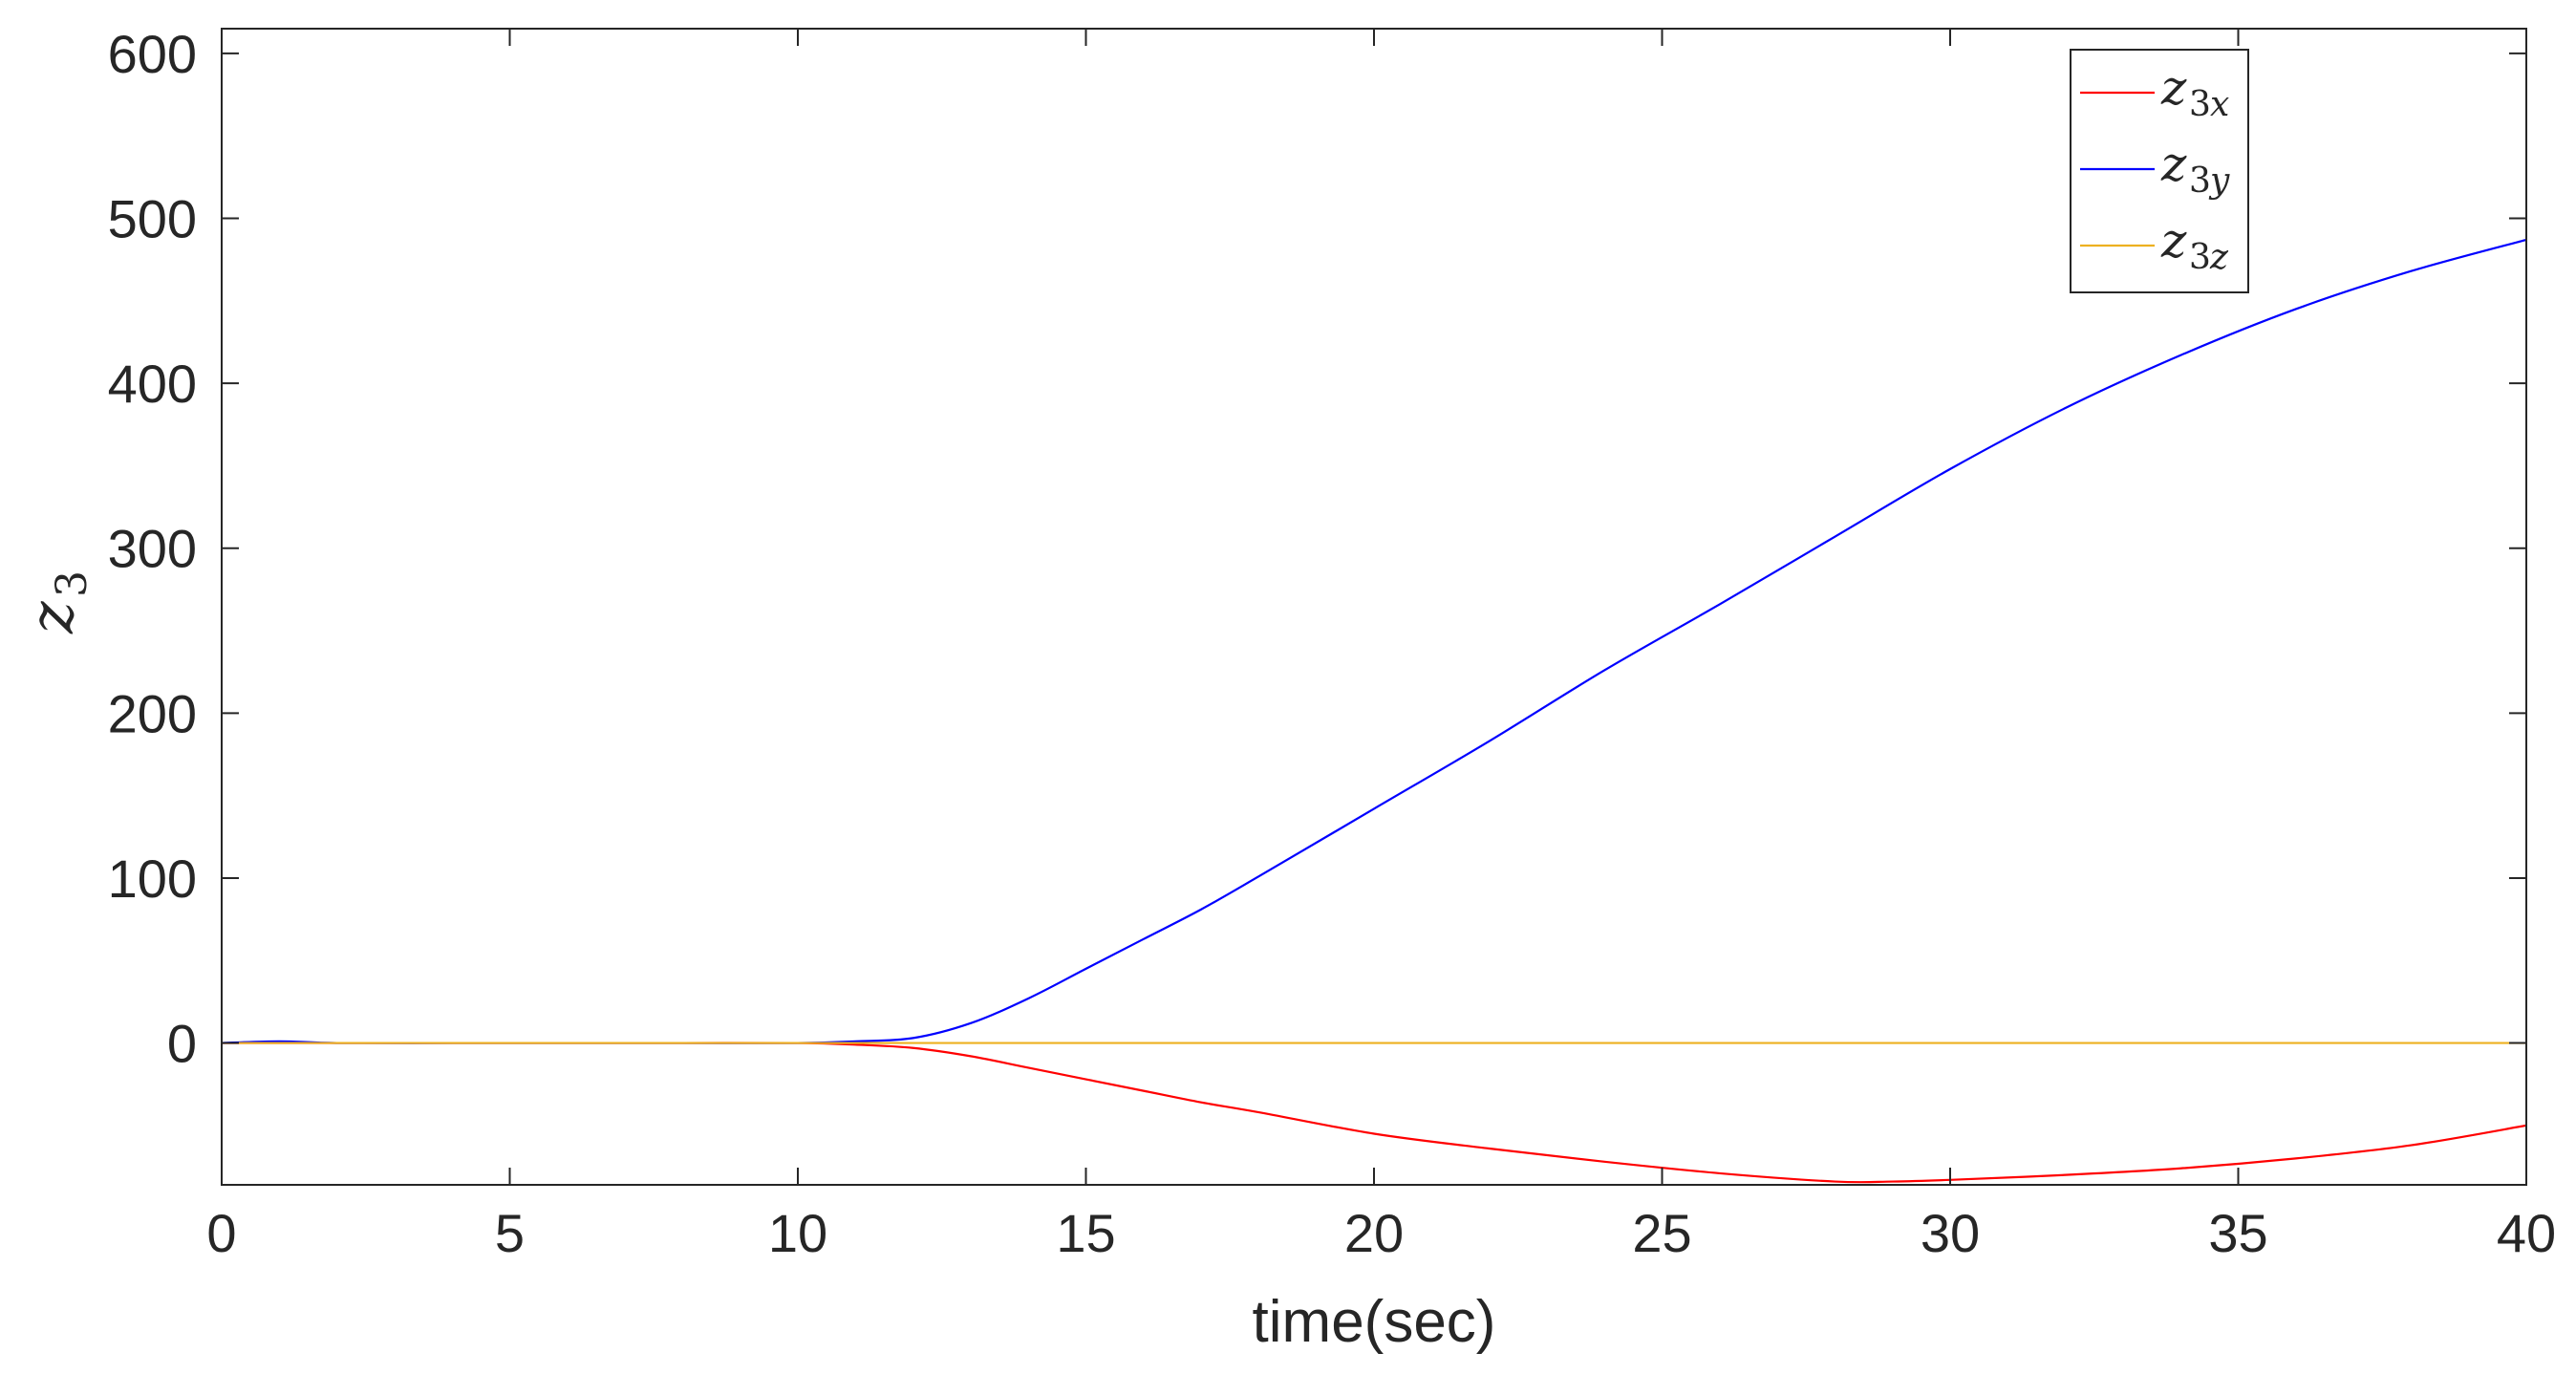 Image resolution: width=2576 pixels, height=1396 pixels. What do you see at coordinates (1374, 1233) in the screenshot?
I see `x-tick-label: 20` at bounding box center [1374, 1233].